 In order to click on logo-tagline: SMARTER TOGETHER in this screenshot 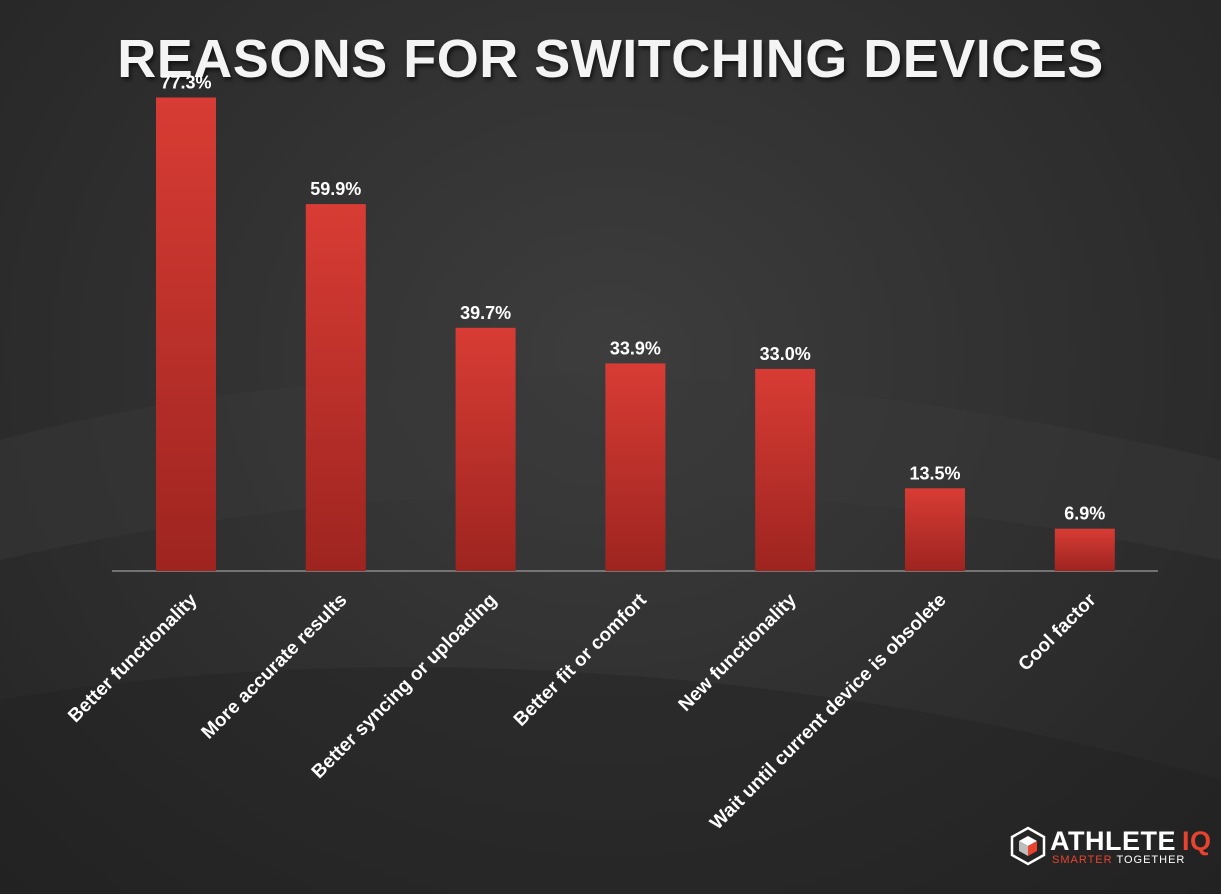, I will do `click(1118, 860)`.